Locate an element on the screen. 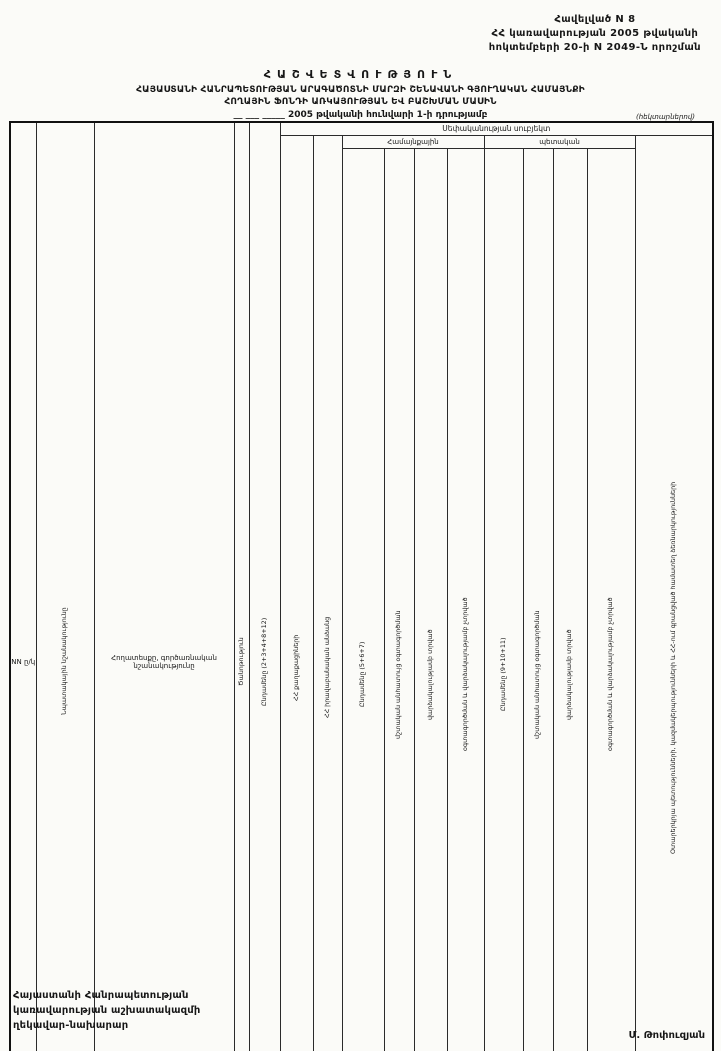  column-header-c4-text: Ընդամենը (5+6+7) is located at coordinates (362, 674).